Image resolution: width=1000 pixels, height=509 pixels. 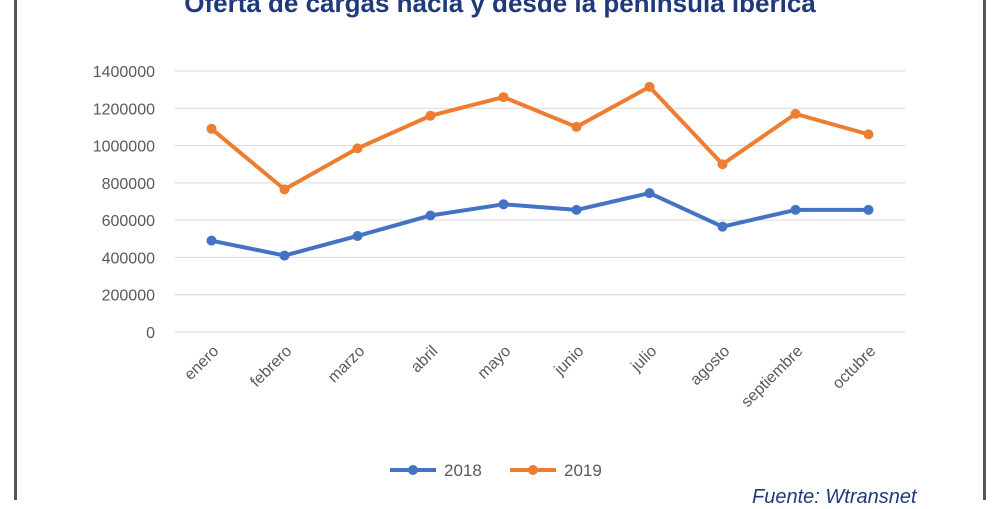 What do you see at coordinates (128, 296) in the screenshot?
I see `y-tick-label: 200000` at bounding box center [128, 296].